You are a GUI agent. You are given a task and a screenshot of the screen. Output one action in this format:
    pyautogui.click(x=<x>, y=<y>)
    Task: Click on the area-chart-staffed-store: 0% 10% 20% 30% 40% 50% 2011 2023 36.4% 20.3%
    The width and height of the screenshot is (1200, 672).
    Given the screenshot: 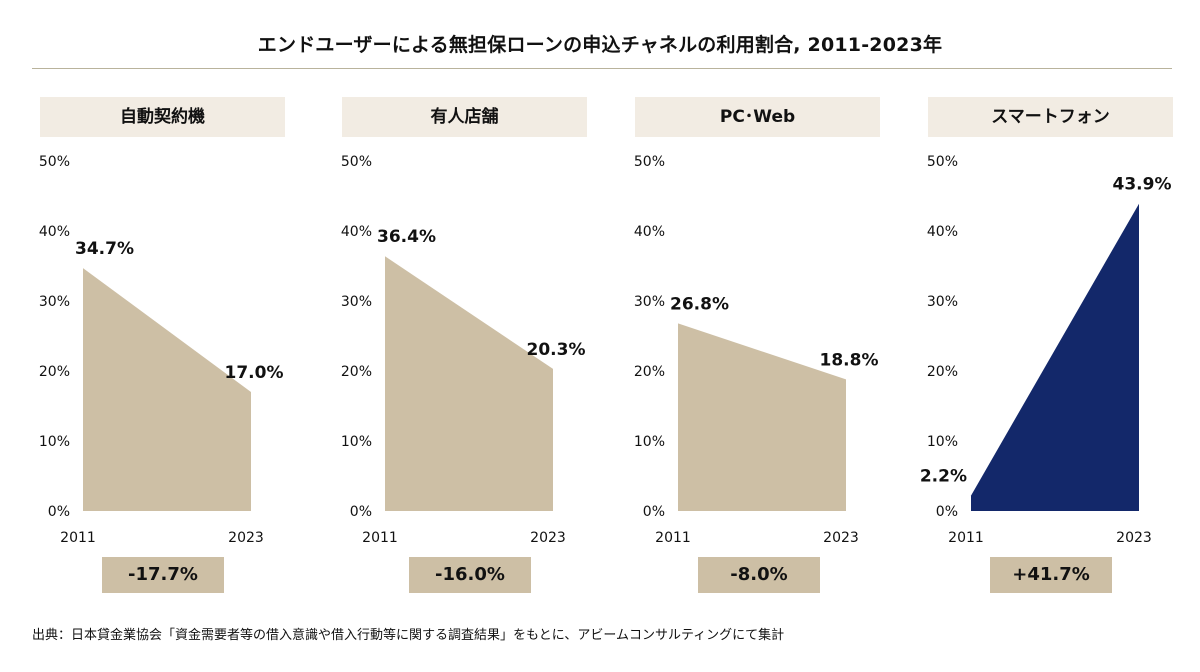 What is the action you would take?
    pyautogui.click(x=463, y=350)
    